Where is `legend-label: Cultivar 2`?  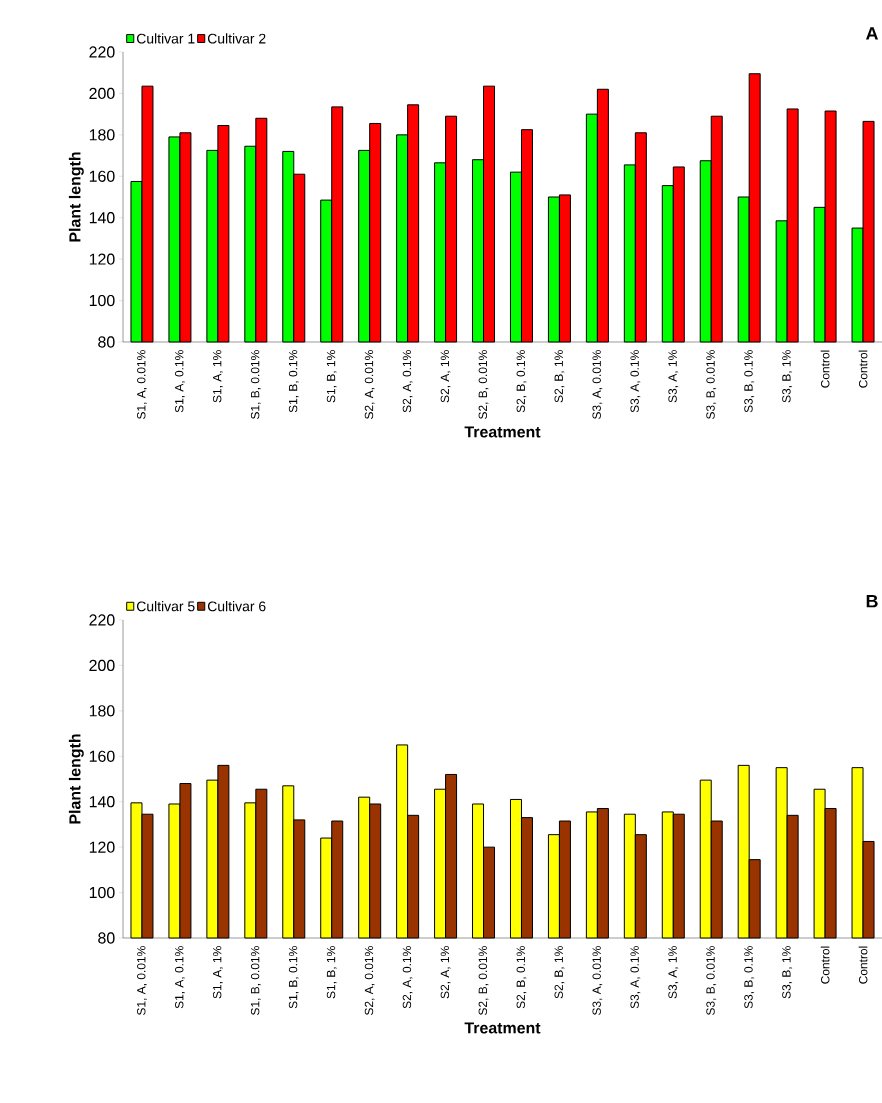
legend-label: Cultivar 2 is located at coordinates (236, 38).